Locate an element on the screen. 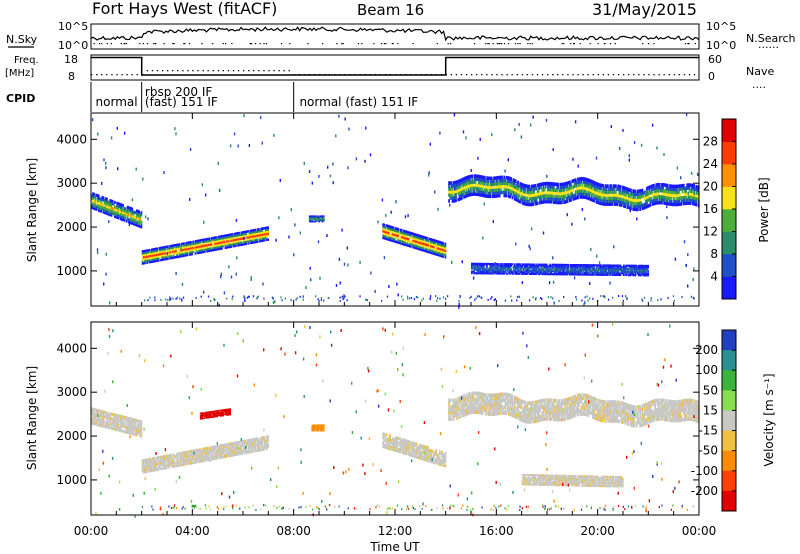 This screenshot has height=554, width=800. cpid-segment-normal: normal is located at coordinates (117, 102).